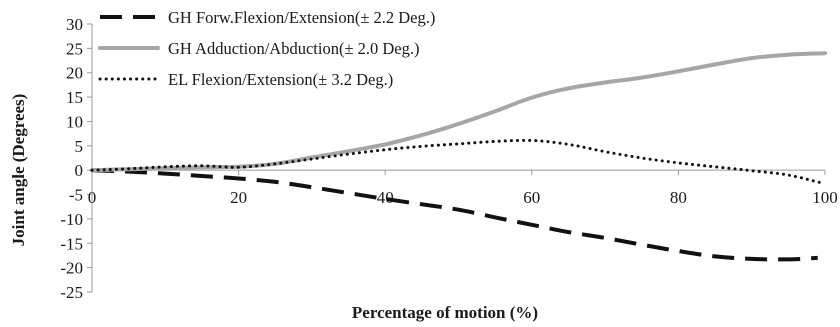 Image resolution: width=840 pixels, height=327 pixels. I want to click on y-tick-label: -5, so click(76, 195).